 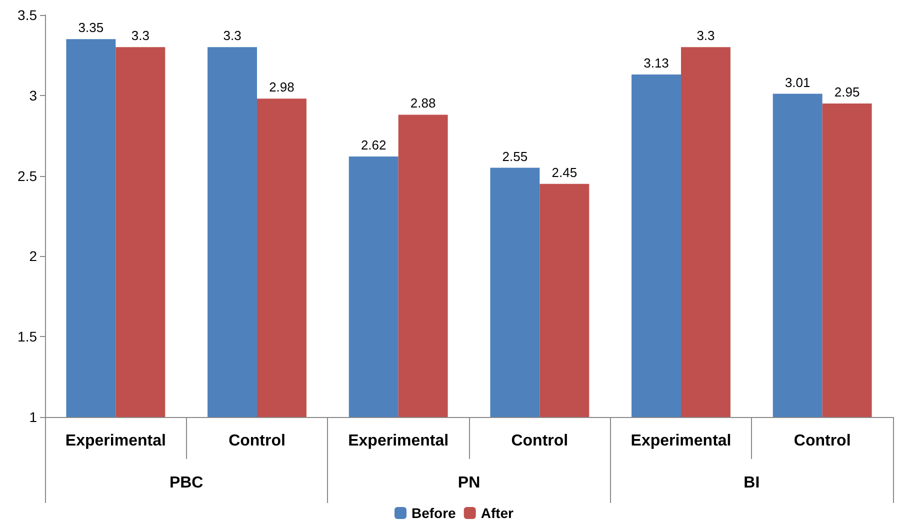 I want to click on y-tick-label: 1.5, so click(x=28, y=336).